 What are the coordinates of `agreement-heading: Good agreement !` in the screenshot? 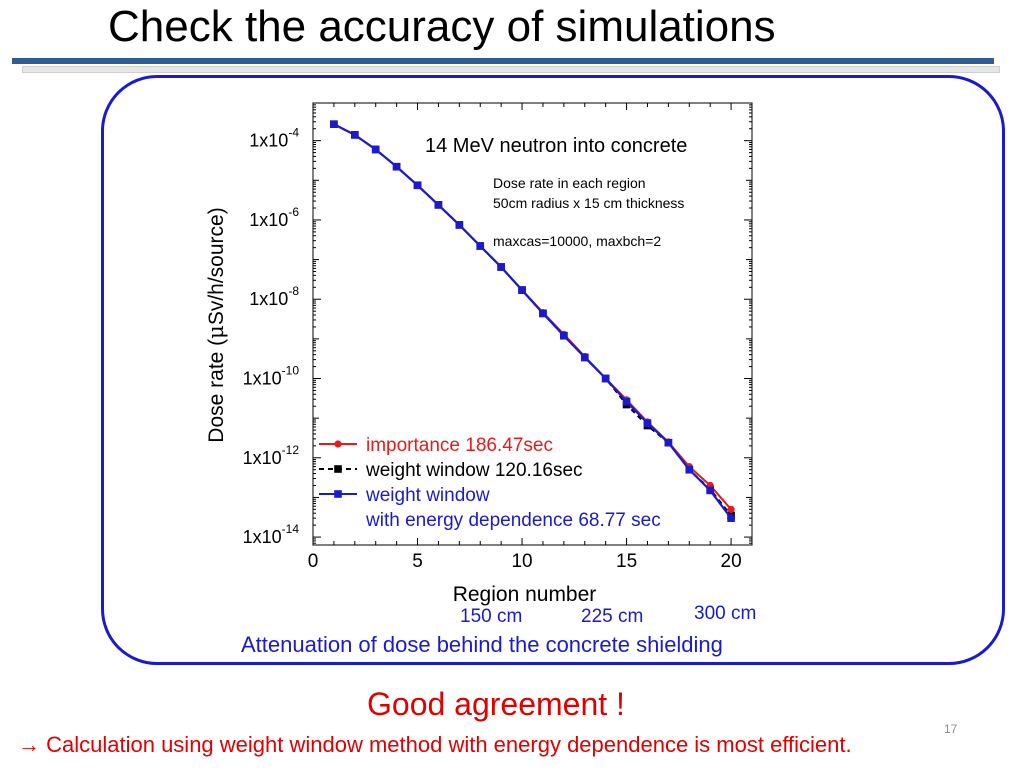 It's located at (496, 704).